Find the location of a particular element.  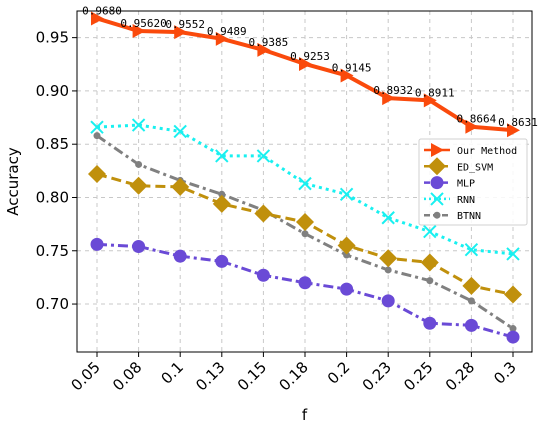

y-axis-ticks: 0.70 0.75 0.80 0.85 0.90 0.95 is located at coordinates (56, 171).